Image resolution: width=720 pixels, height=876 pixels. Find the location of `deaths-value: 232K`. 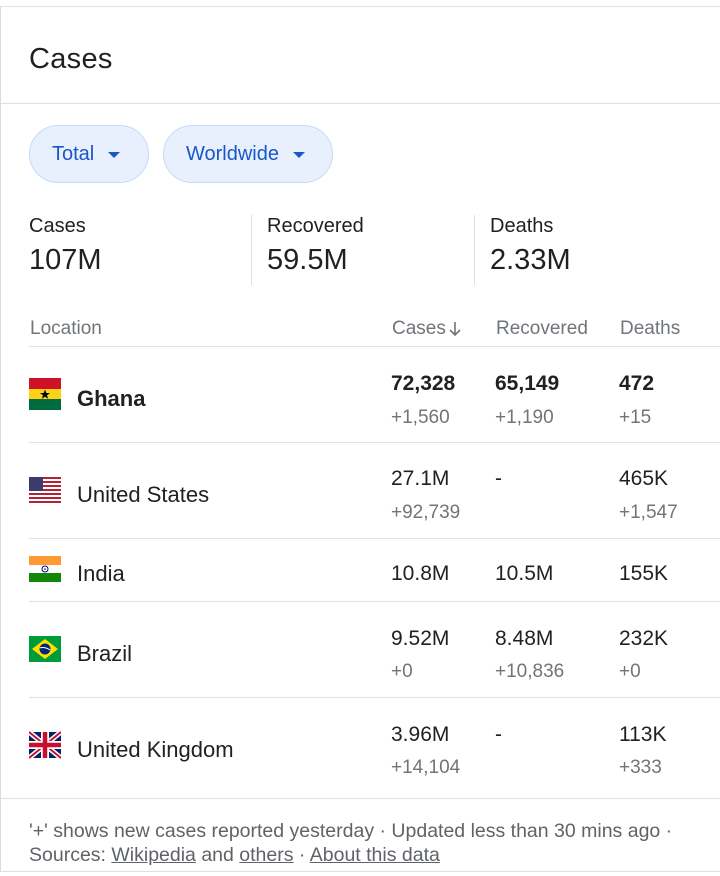

deaths-value: 232K is located at coordinates (644, 638).